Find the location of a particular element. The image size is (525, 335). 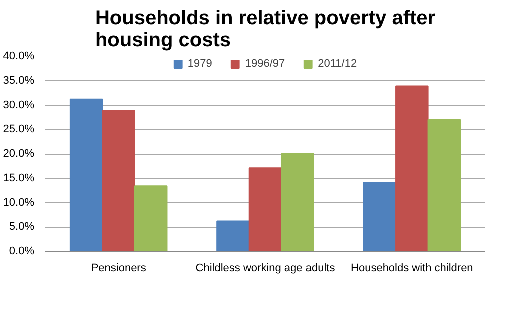

y-tick-label: 15.0% is located at coordinates (19, 178).